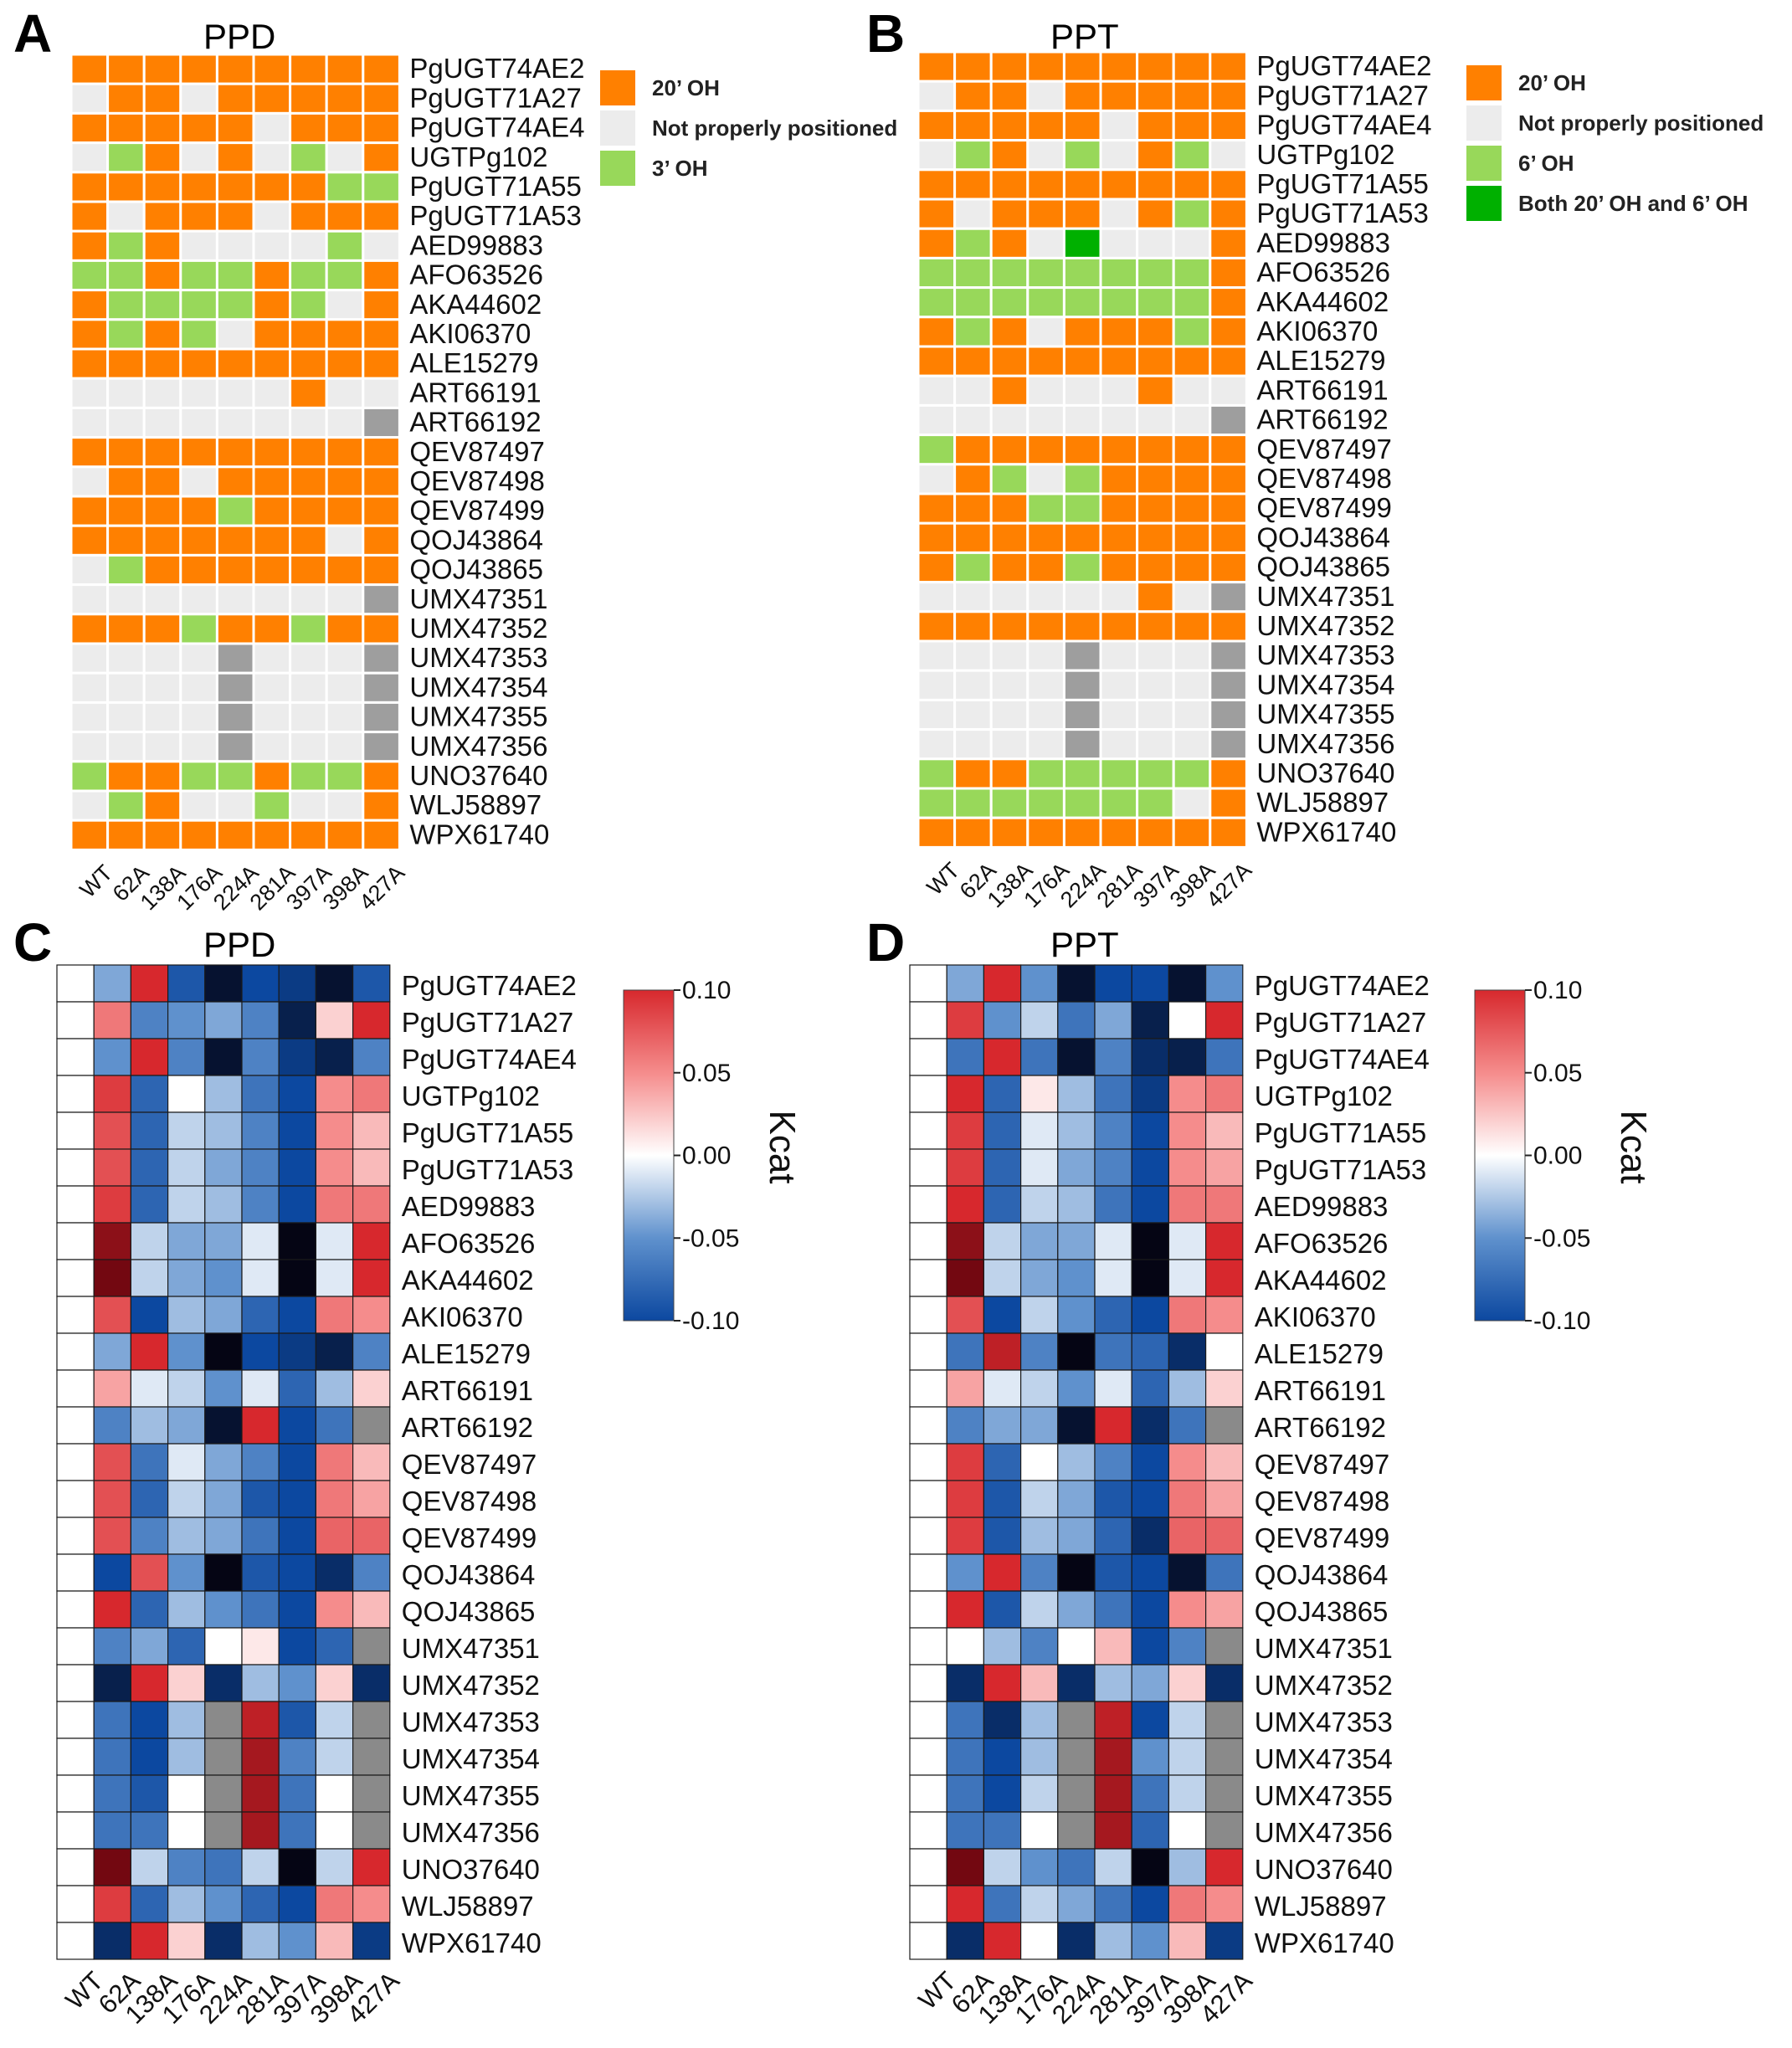  What do you see at coordinates (1320, 1390) in the screenshot?
I see `row-label: ART66191` at bounding box center [1320, 1390].